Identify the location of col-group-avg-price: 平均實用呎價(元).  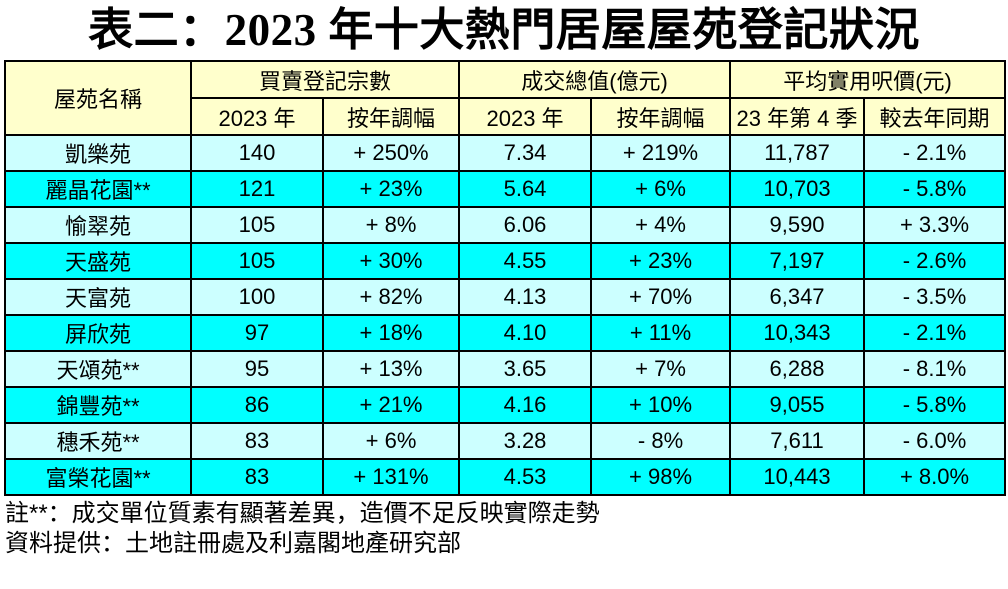
(868, 79).